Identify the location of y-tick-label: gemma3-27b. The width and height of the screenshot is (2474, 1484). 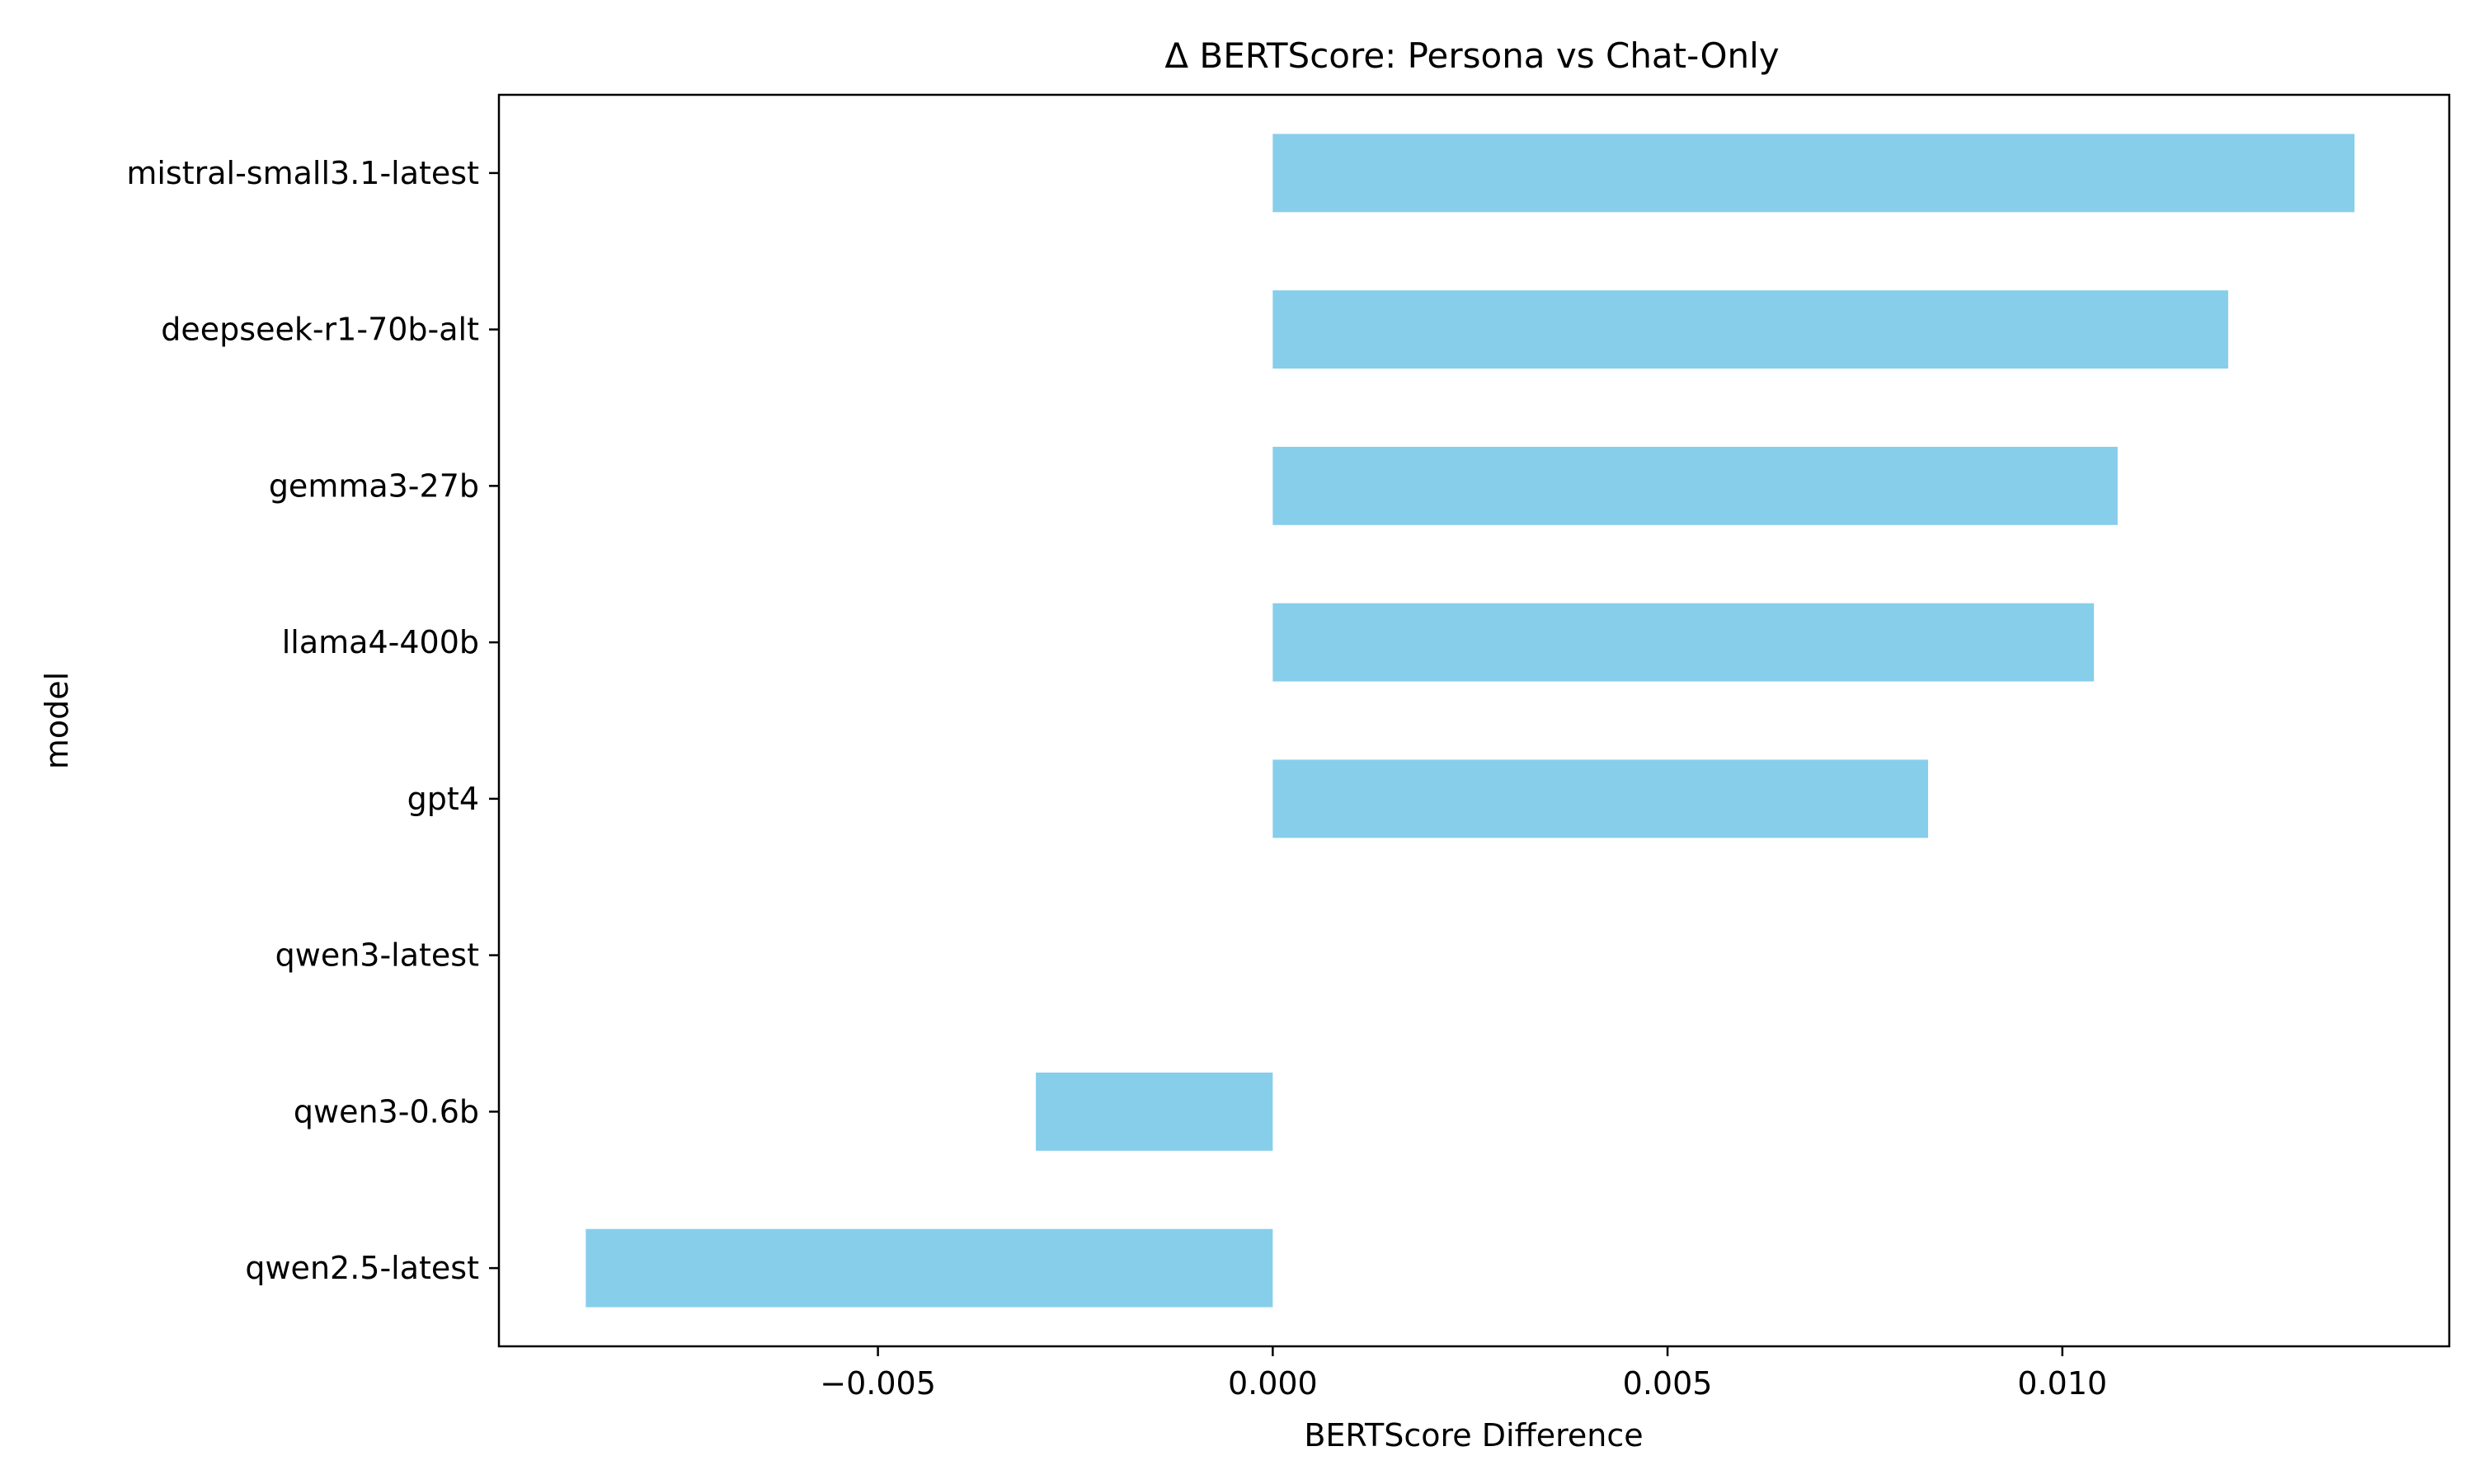
(374, 486).